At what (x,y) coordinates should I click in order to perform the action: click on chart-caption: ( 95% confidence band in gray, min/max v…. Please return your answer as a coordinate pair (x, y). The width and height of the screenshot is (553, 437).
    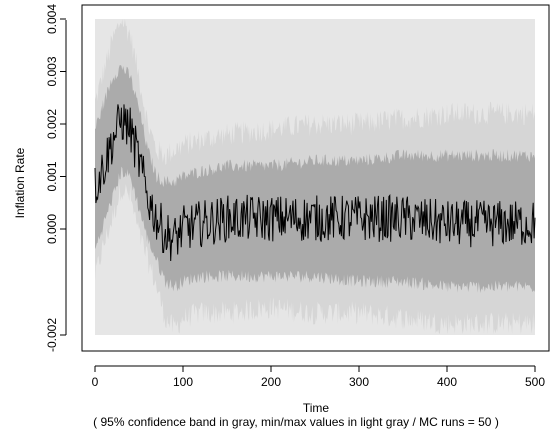
    Looking at the image, I should click on (296, 422).